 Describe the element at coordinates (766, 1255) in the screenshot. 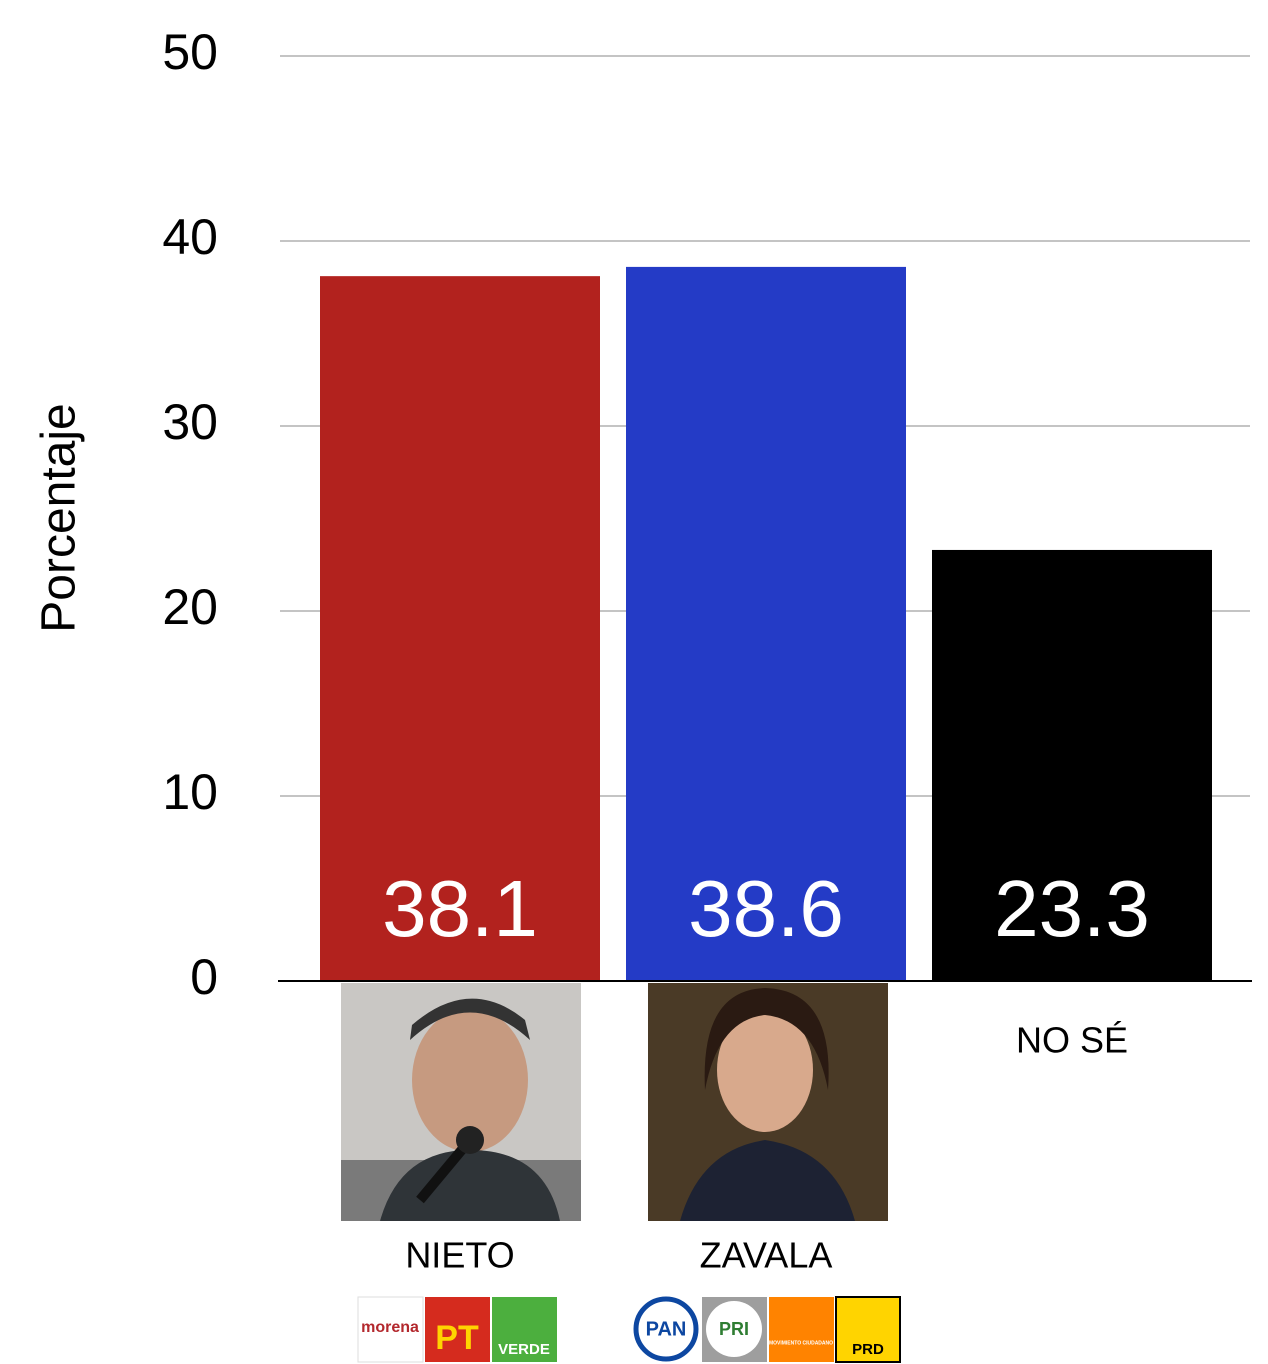

I see `x-tick-label: ZAVALA` at that location.